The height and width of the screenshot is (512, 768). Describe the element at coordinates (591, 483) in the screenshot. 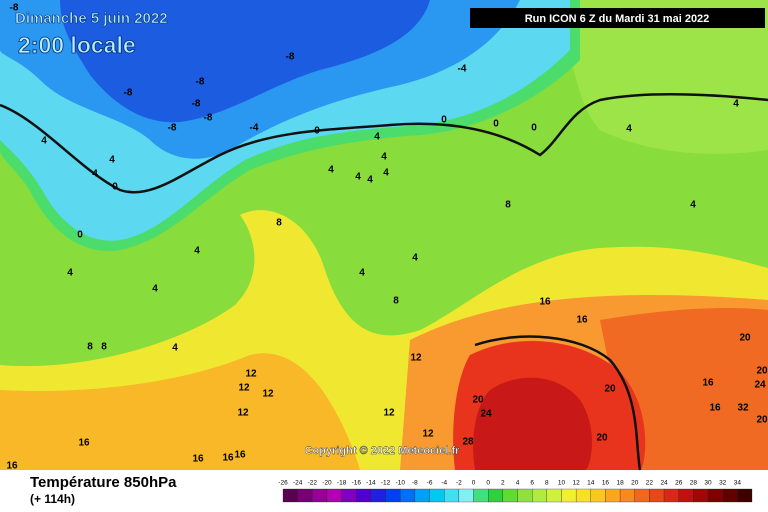

I see `scale-label: 14` at that location.